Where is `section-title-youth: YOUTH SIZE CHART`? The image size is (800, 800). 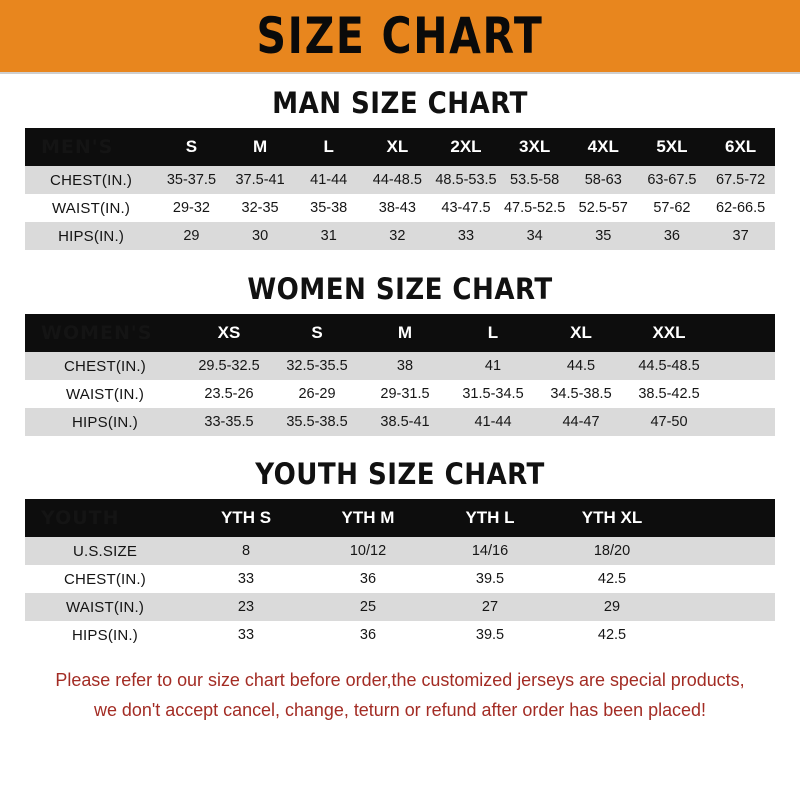 section-title-youth: YOUTH SIZE CHART is located at coordinates (400, 474).